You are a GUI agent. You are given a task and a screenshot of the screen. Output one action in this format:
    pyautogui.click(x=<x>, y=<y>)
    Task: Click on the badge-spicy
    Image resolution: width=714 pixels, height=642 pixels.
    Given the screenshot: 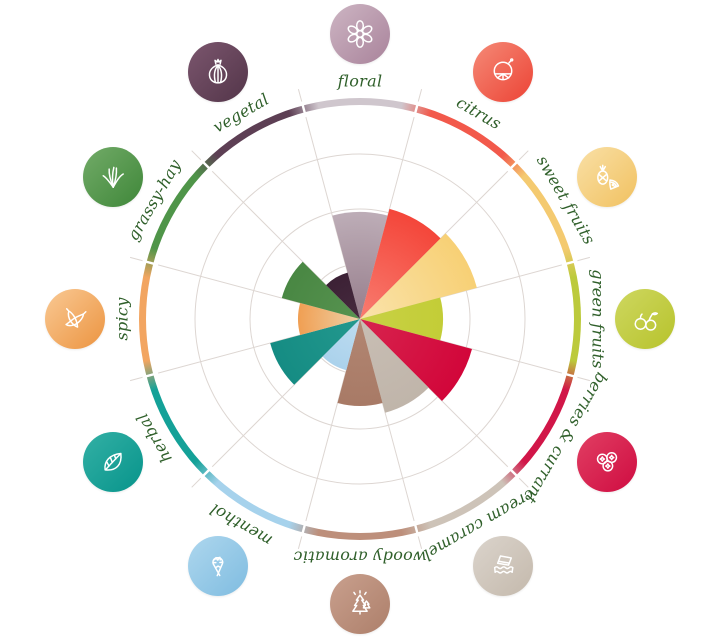 What is the action you would take?
    pyautogui.click(x=75, y=319)
    